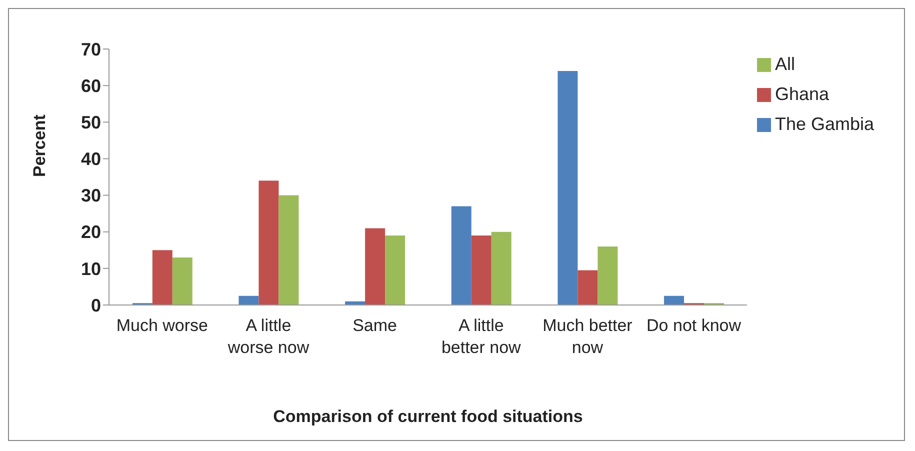 The height and width of the screenshot is (451, 915). I want to click on y-tick-label: 20, so click(90, 232).